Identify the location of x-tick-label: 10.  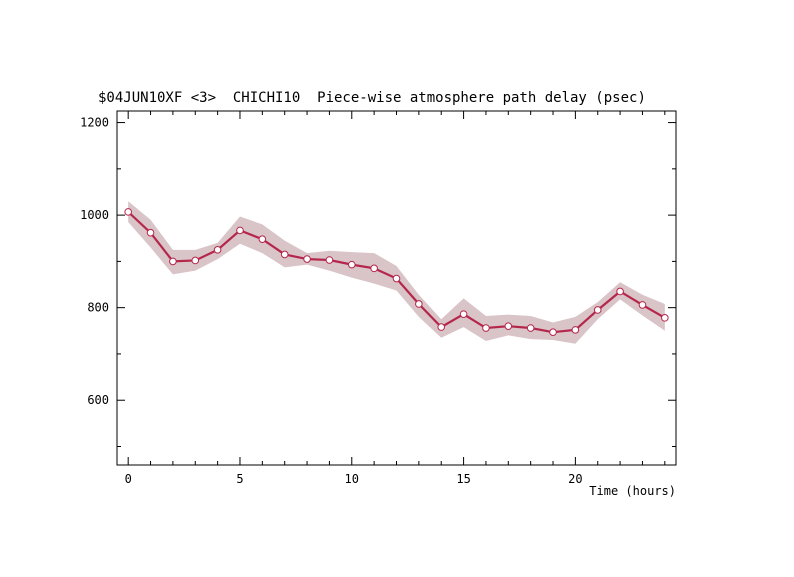
(352, 479).